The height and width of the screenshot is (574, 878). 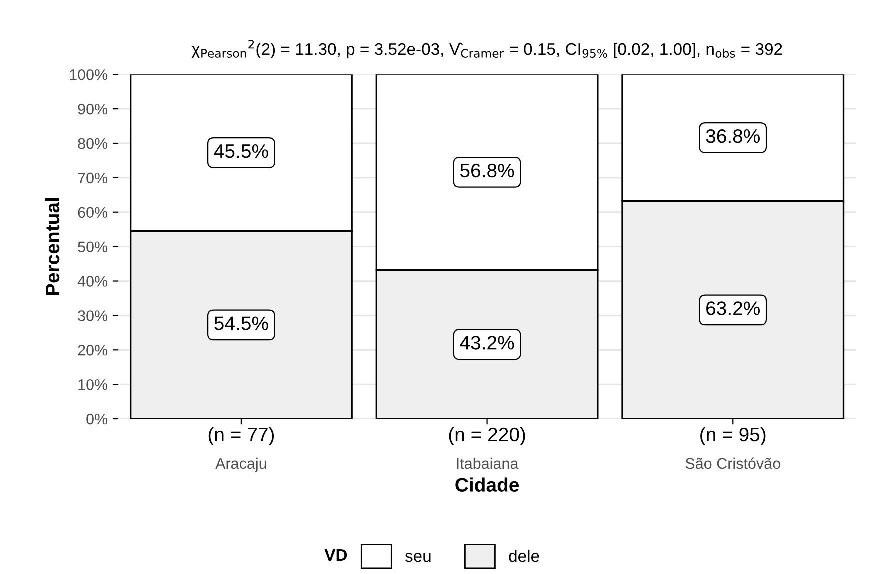 I want to click on y-tick-label: 50%, so click(x=93, y=247).